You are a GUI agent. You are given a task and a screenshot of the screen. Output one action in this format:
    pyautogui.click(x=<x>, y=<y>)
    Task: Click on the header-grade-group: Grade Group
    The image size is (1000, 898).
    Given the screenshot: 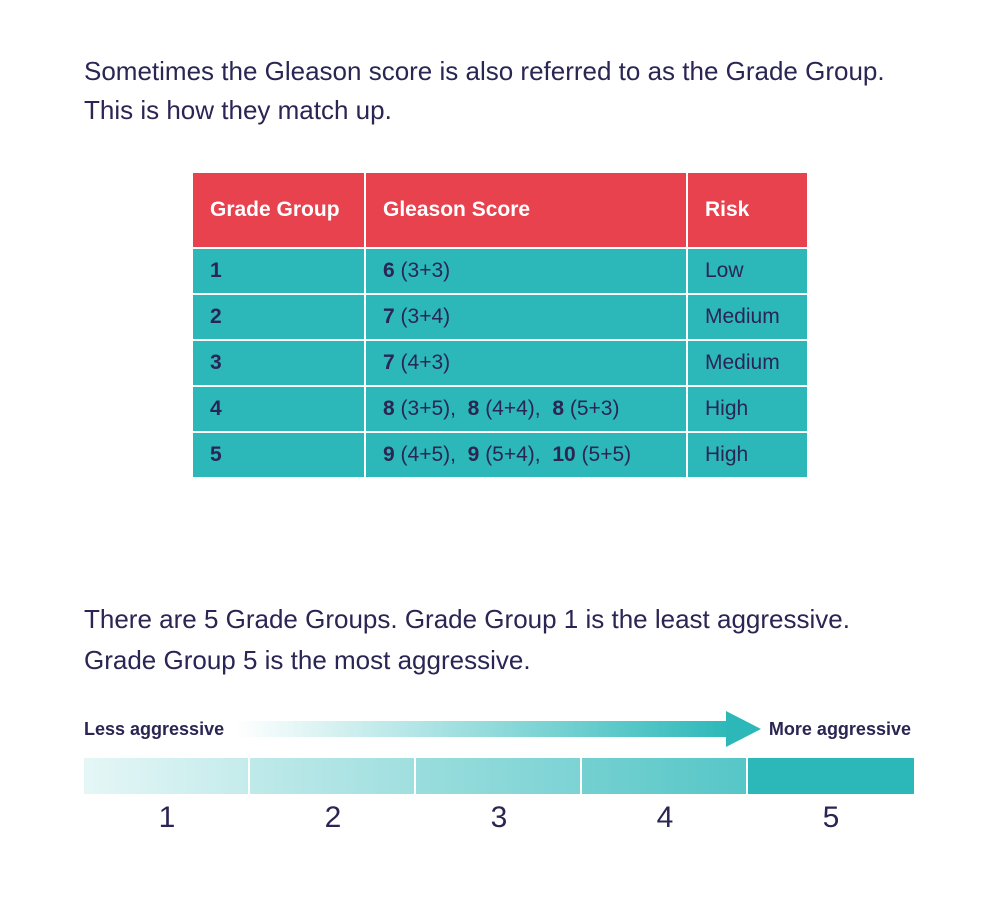 What is the action you would take?
    pyautogui.click(x=278, y=210)
    